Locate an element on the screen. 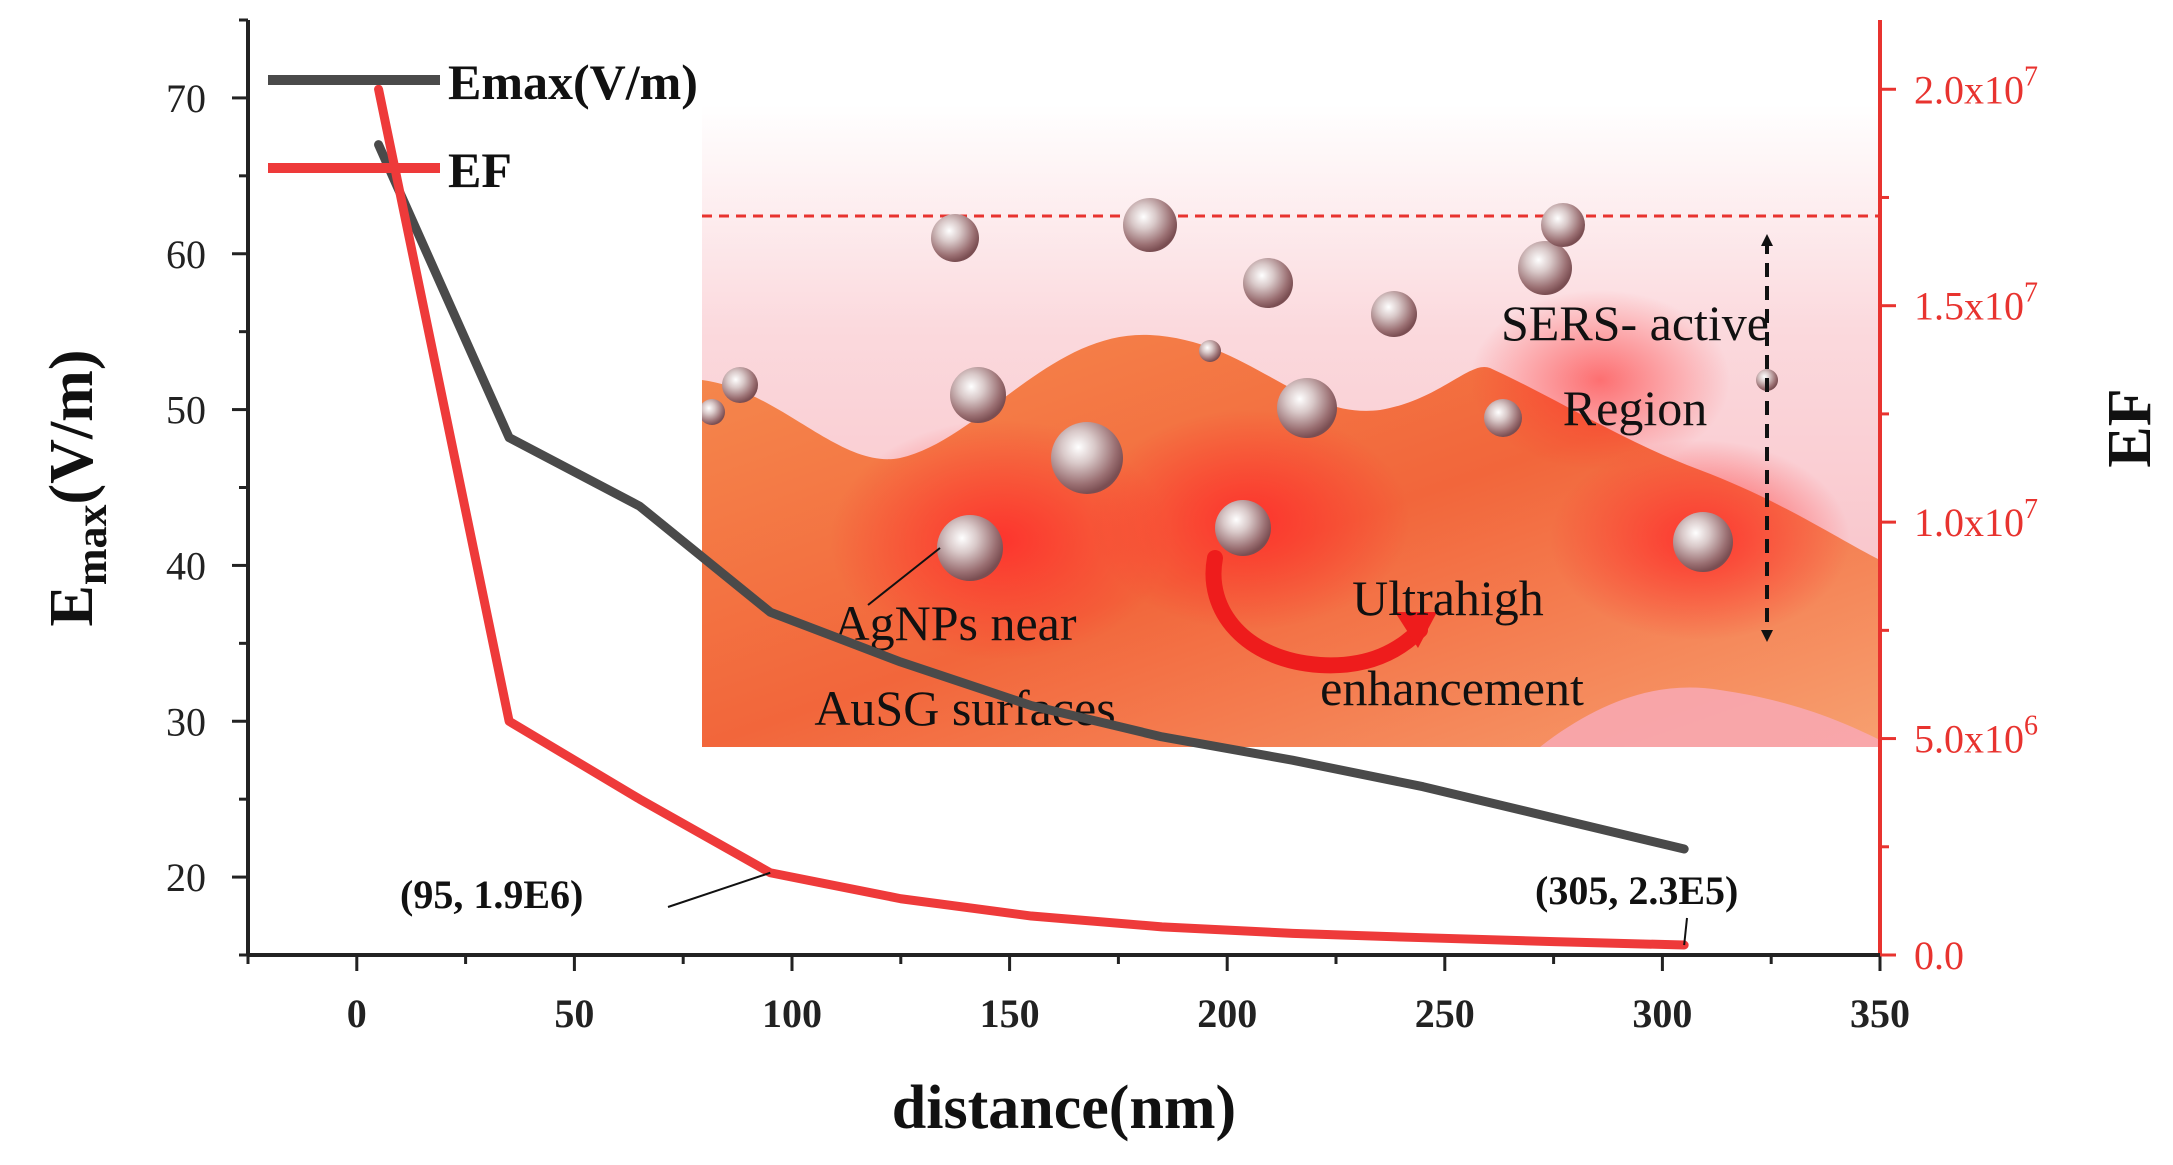 Image resolution: width=2173 pixels, height=1165 pixels. enhancement-arrow-head is located at coordinates (1416, 630).